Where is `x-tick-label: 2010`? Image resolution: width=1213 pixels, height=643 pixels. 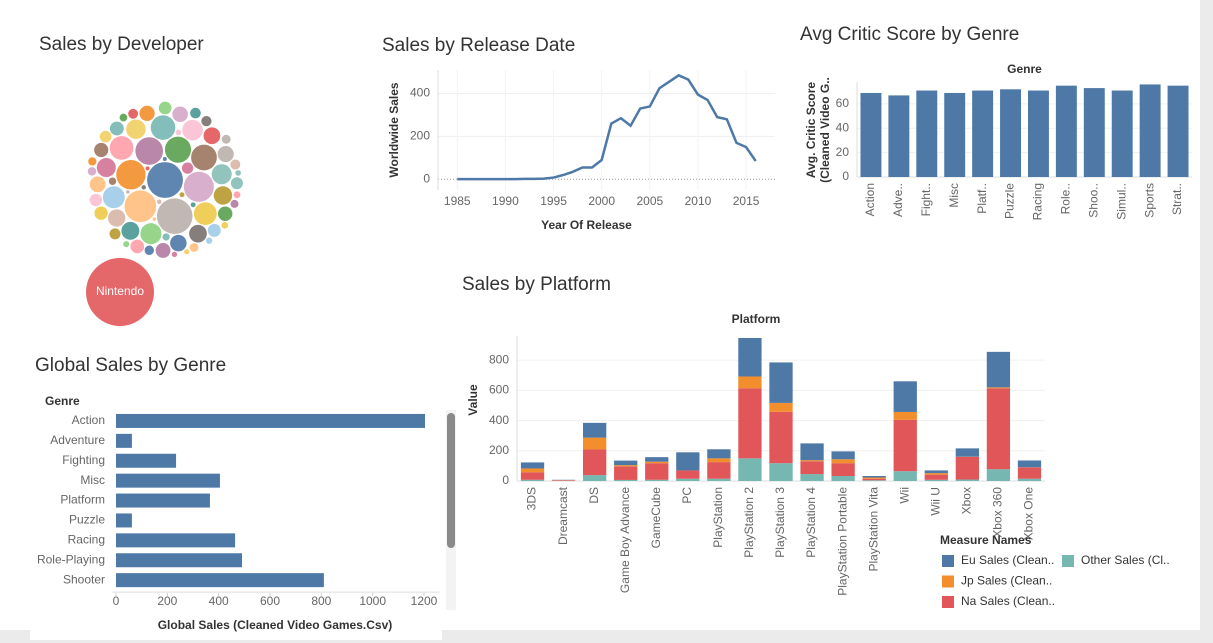 x-tick-label: 2010 is located at coordinates (698, 201).